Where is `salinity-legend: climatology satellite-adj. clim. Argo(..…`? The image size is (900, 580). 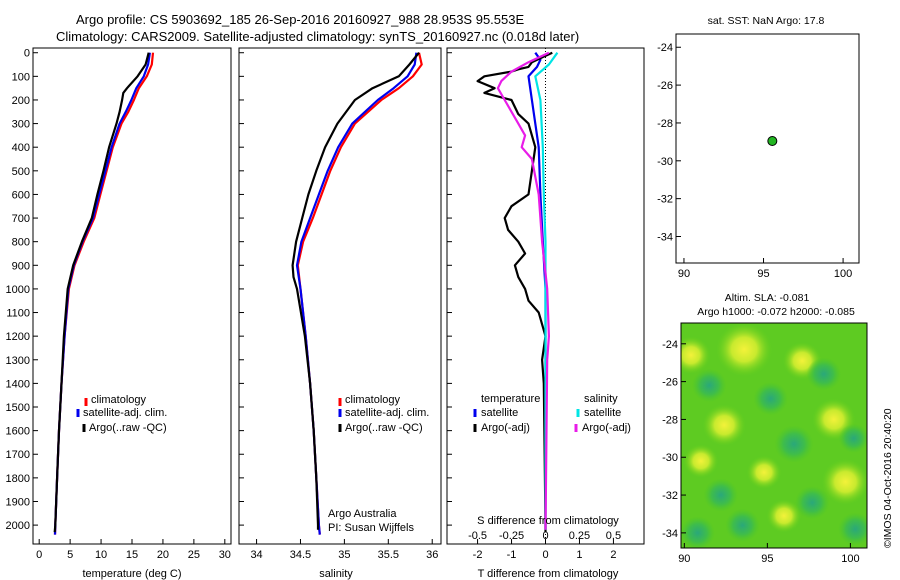 salinity-legend: climatology satellite-adj. clim. Argo(..… is located at coordinates (383, 414).